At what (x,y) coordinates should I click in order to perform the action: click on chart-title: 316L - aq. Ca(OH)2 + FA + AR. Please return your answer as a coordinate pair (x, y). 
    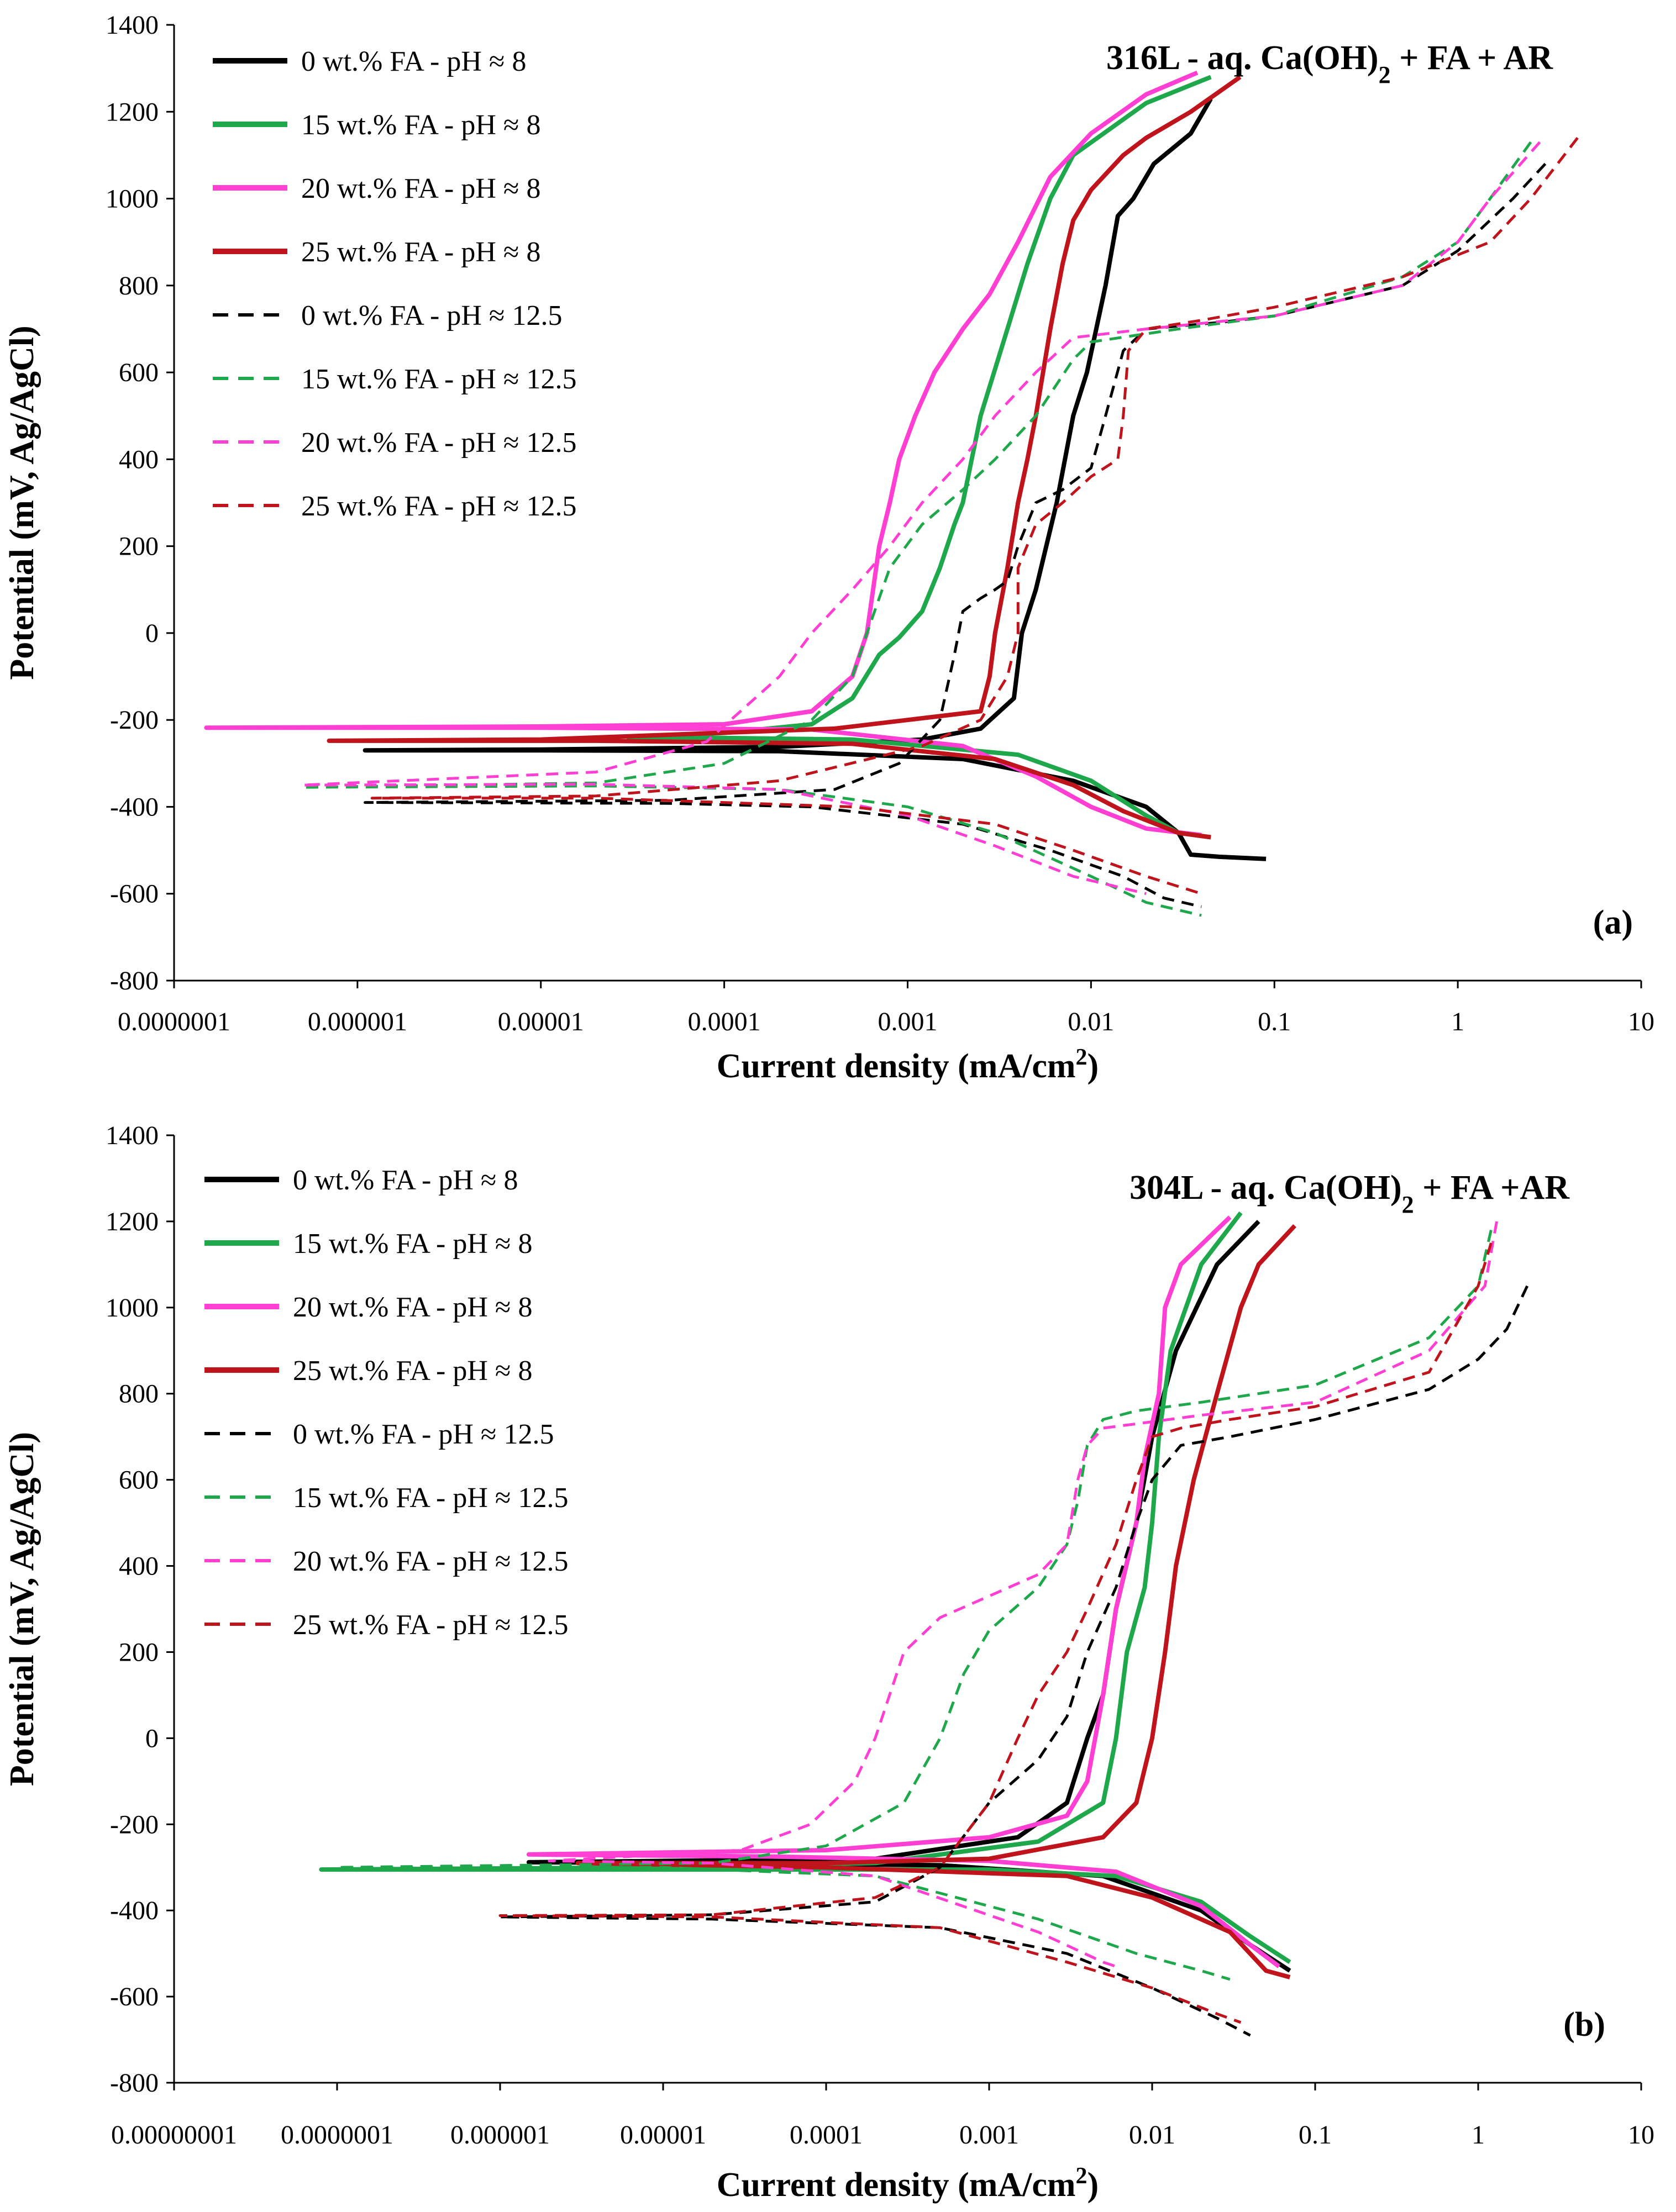
    Looking at the image, I should click on (1330, 63).